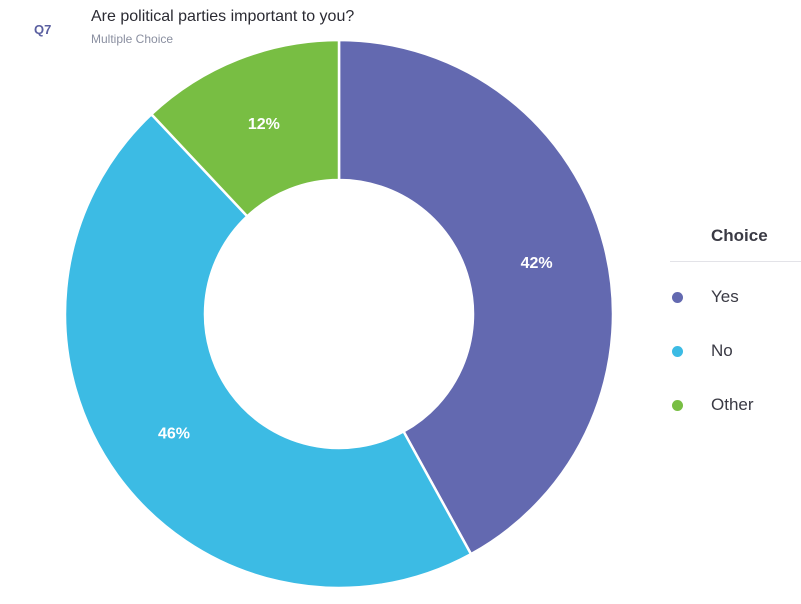 This screenshot has width=801, height=604. I want to click on legend-dot-no, so click(677, 351).